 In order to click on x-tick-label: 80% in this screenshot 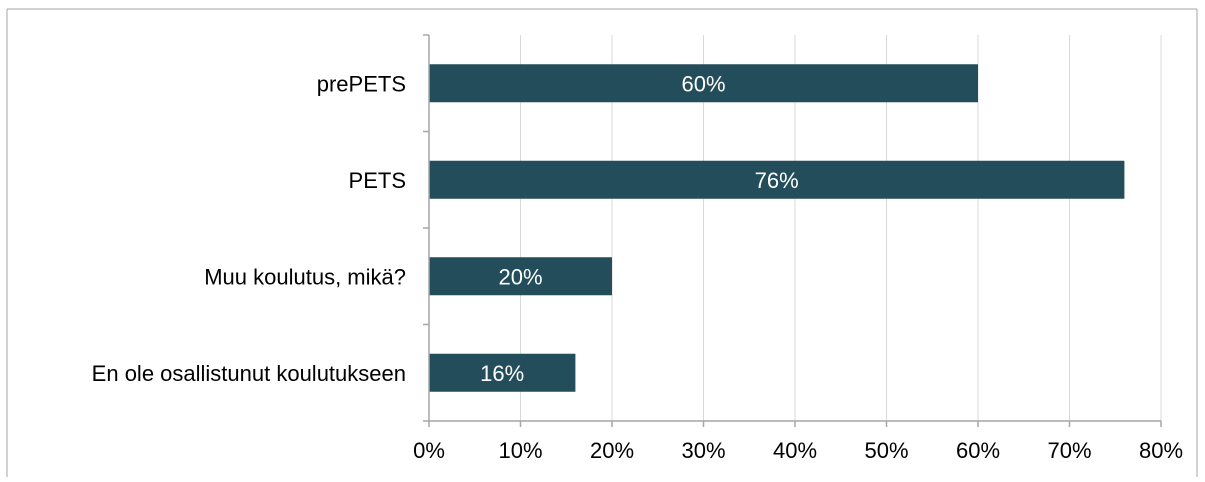, I will do `click(1161, 450)`.